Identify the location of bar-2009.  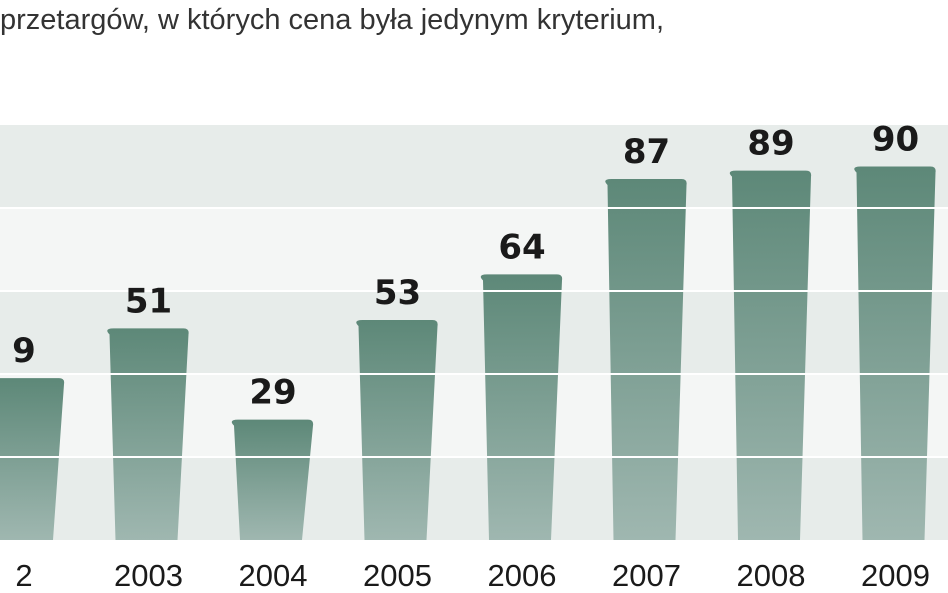
(895, 353).